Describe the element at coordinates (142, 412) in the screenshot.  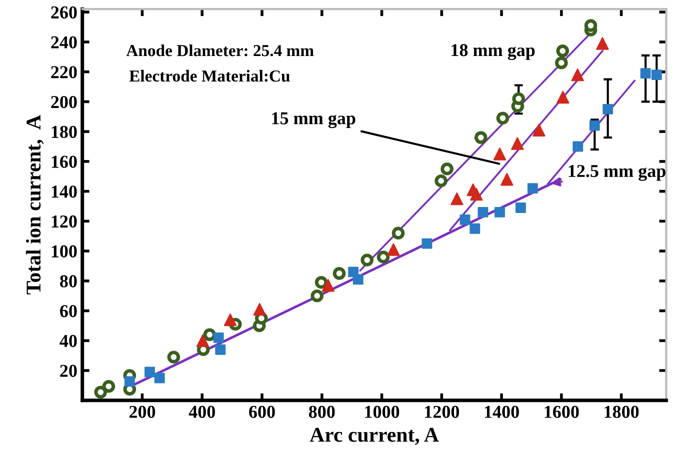
I see `x-tick-label: 200` at that location.